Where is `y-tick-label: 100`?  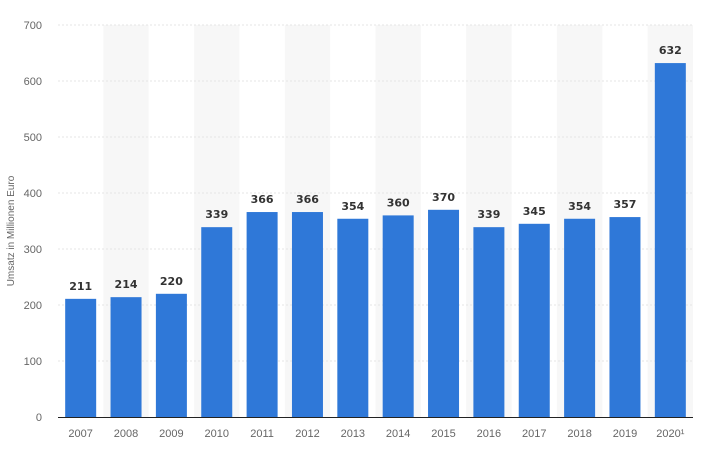
y-tick-label: 100 is located at coordinates (33, 362).